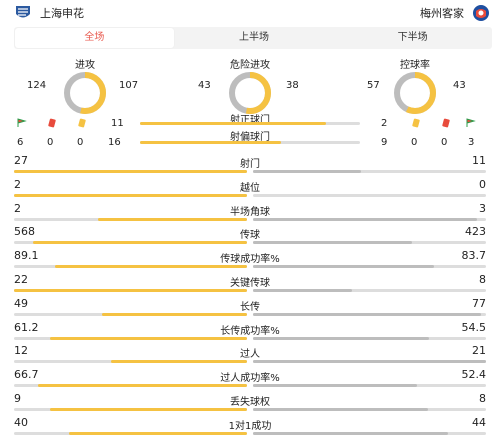 The height and width of the screenshot is (440, 500). I want to click on stat-home-value: 12, so click(21, 351).